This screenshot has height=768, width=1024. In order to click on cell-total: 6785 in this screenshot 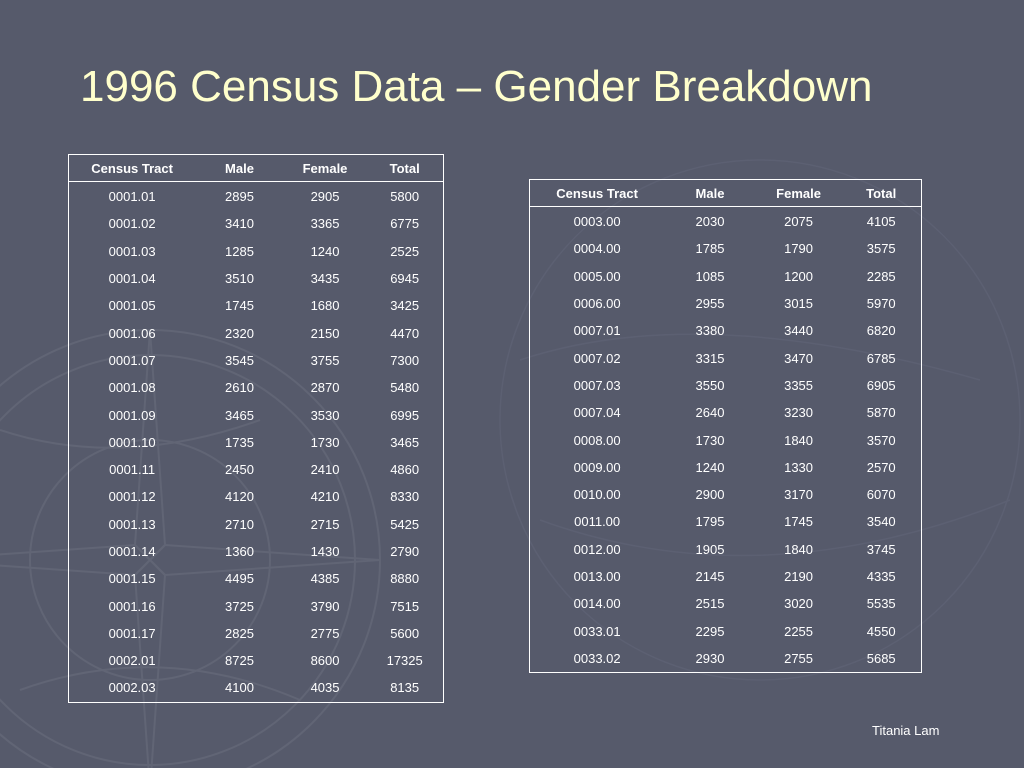, I will do `click(881, 358)`.